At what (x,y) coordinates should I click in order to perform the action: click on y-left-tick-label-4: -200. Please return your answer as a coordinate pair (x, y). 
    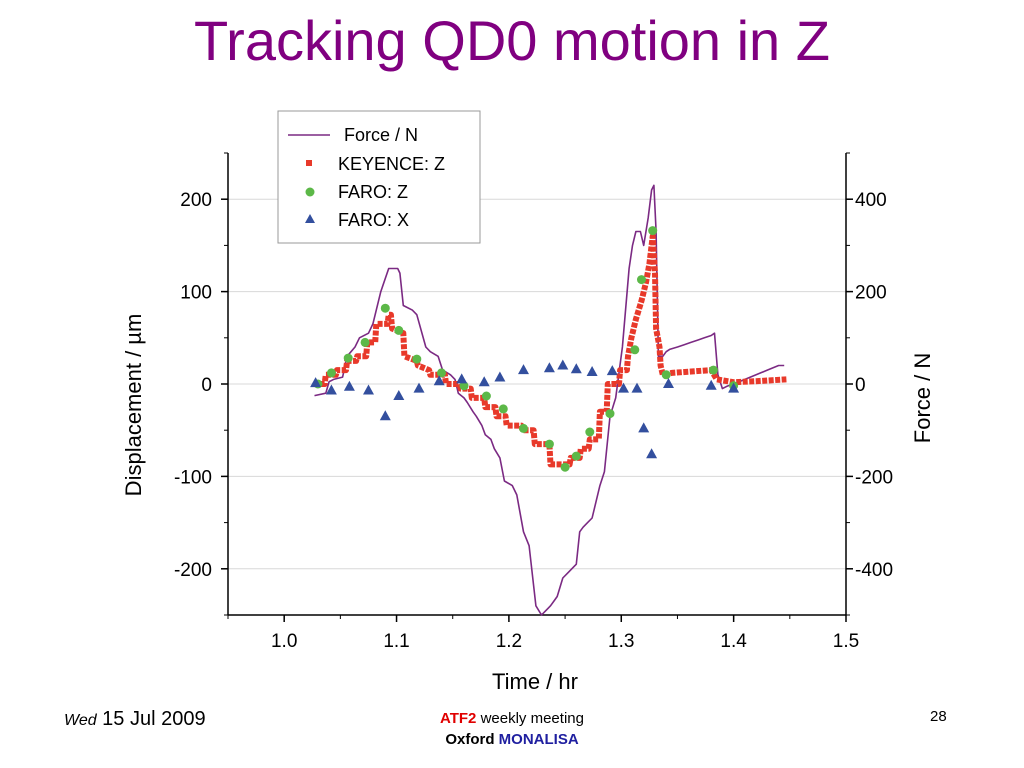
    Looking at the image, I should click on (193, 570).